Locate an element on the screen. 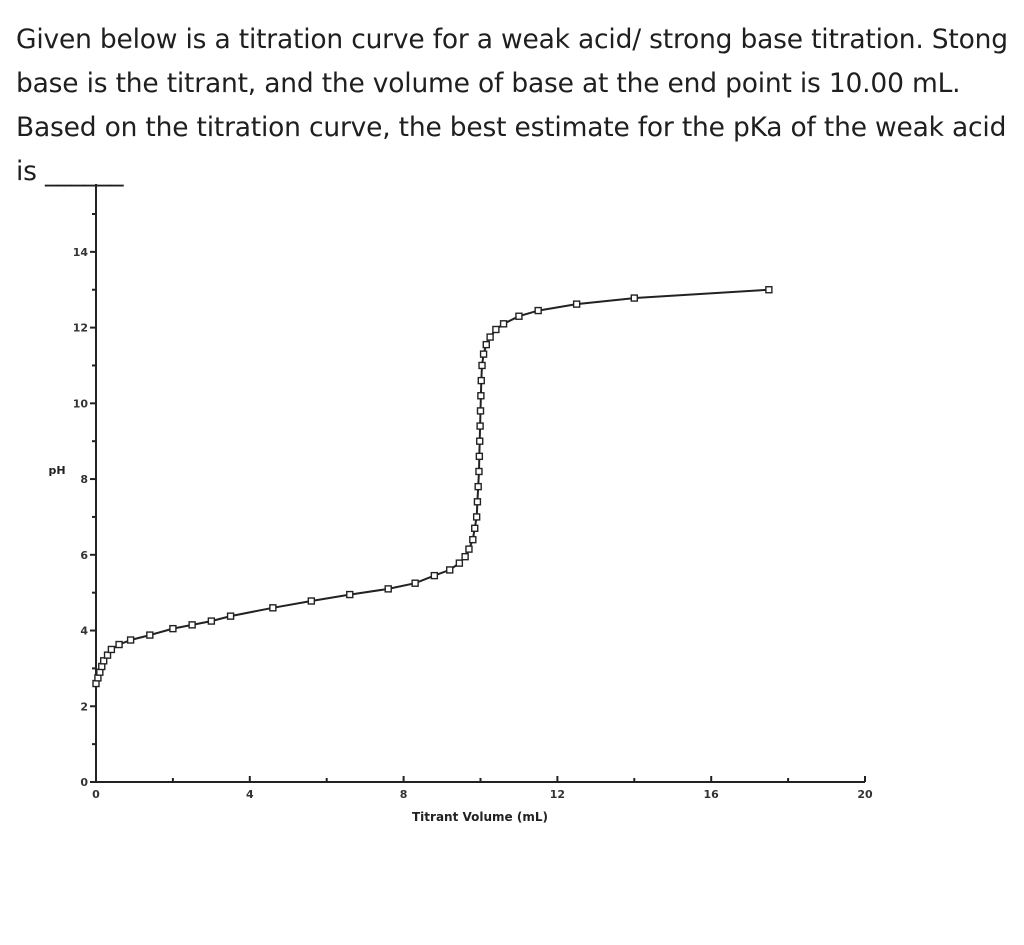 The width and height of the screenshot is (1024, 945). x-tick-label: 16 is located at coordinates (712, 794).